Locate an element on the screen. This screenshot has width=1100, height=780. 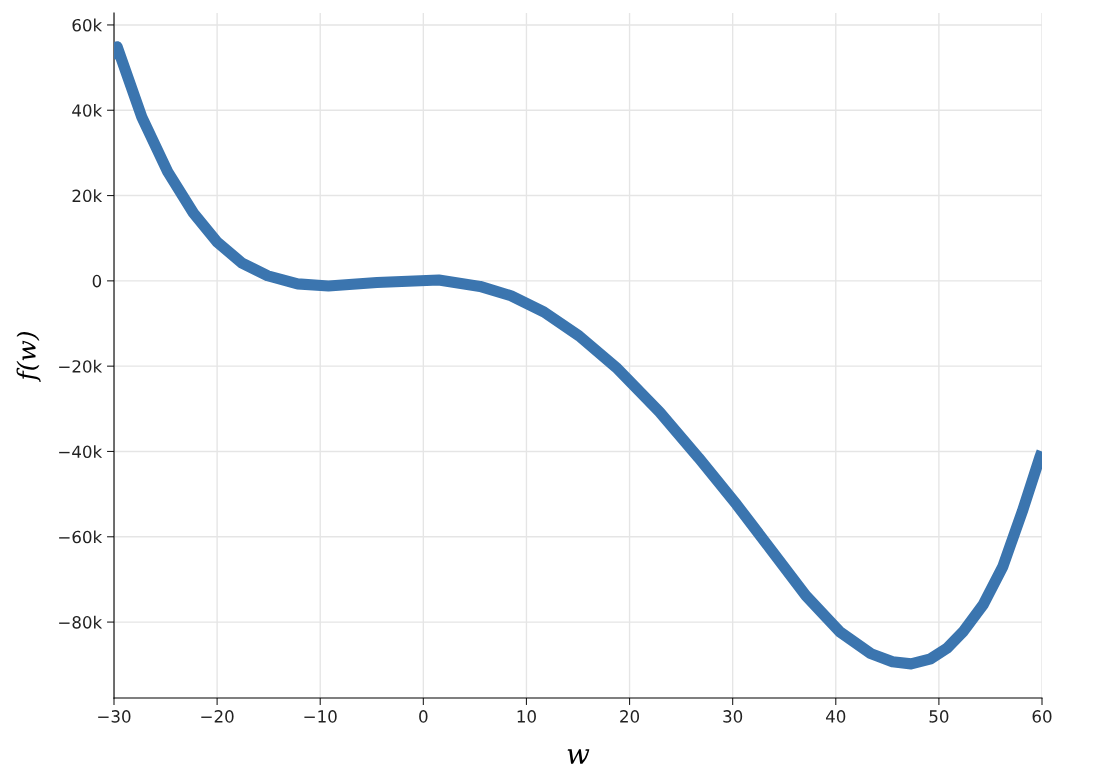
x-tick-label: 10 is located at coordinates (526, 716).